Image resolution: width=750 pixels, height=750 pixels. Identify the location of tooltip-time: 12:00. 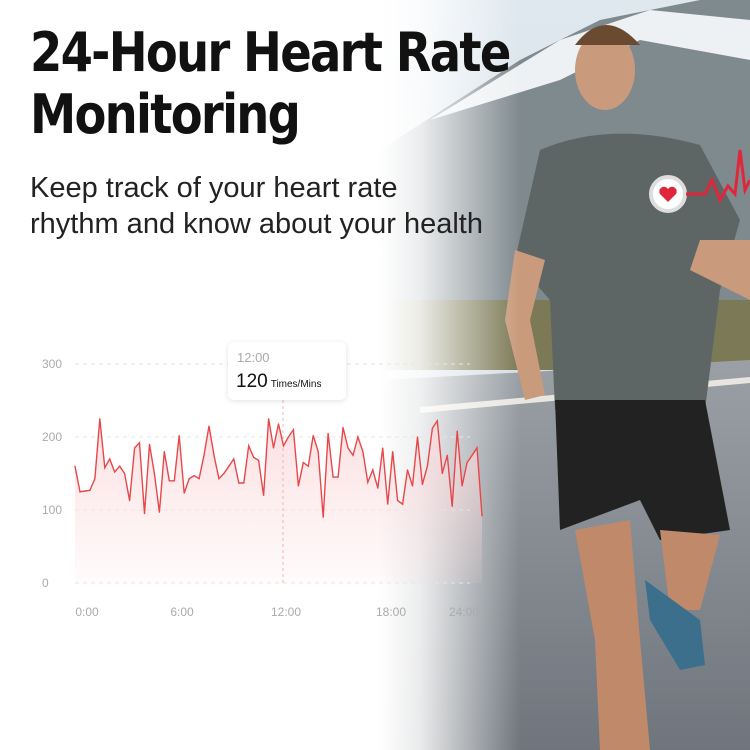
(253, 357).